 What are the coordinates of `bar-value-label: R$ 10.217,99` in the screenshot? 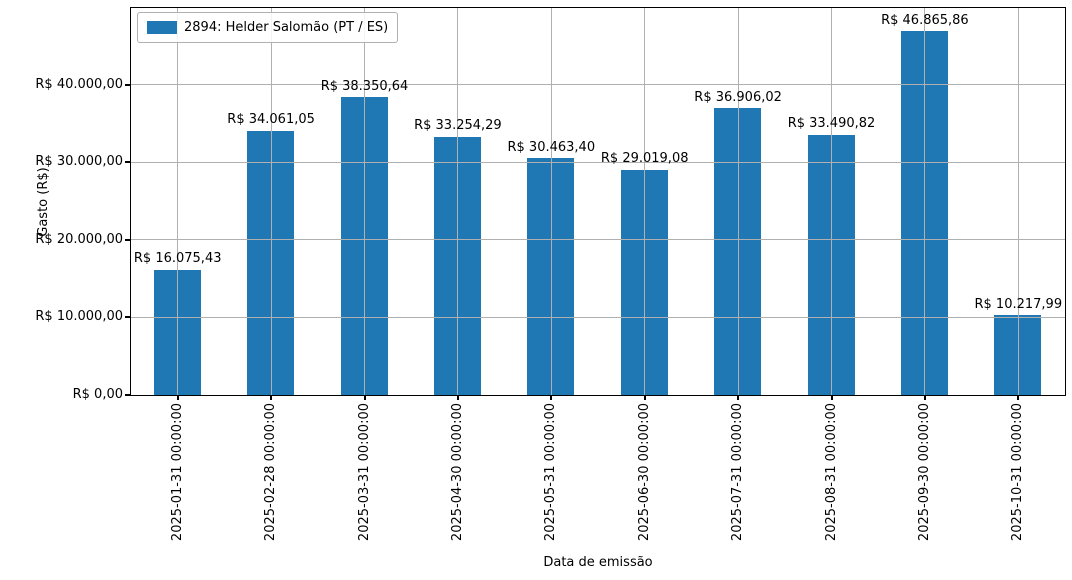 It's located at (1018, 304).